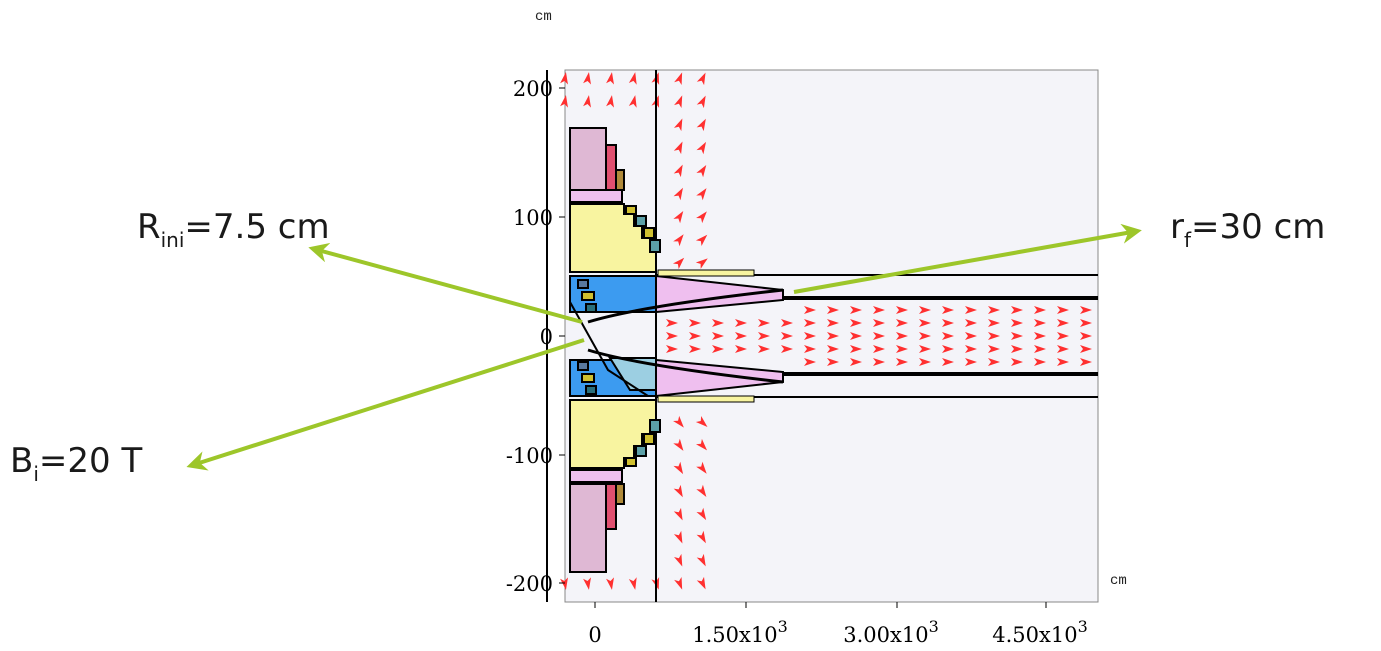  I want to click on label-b-i: Bi=20 T, so click(76, 463).